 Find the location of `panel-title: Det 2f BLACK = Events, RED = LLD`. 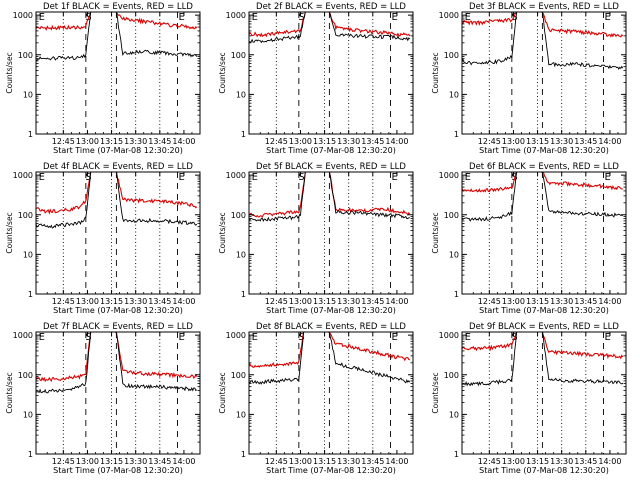

panel-title: Det 2f BLACK = Events, RED = LLD is located at coordinates (331, 7).